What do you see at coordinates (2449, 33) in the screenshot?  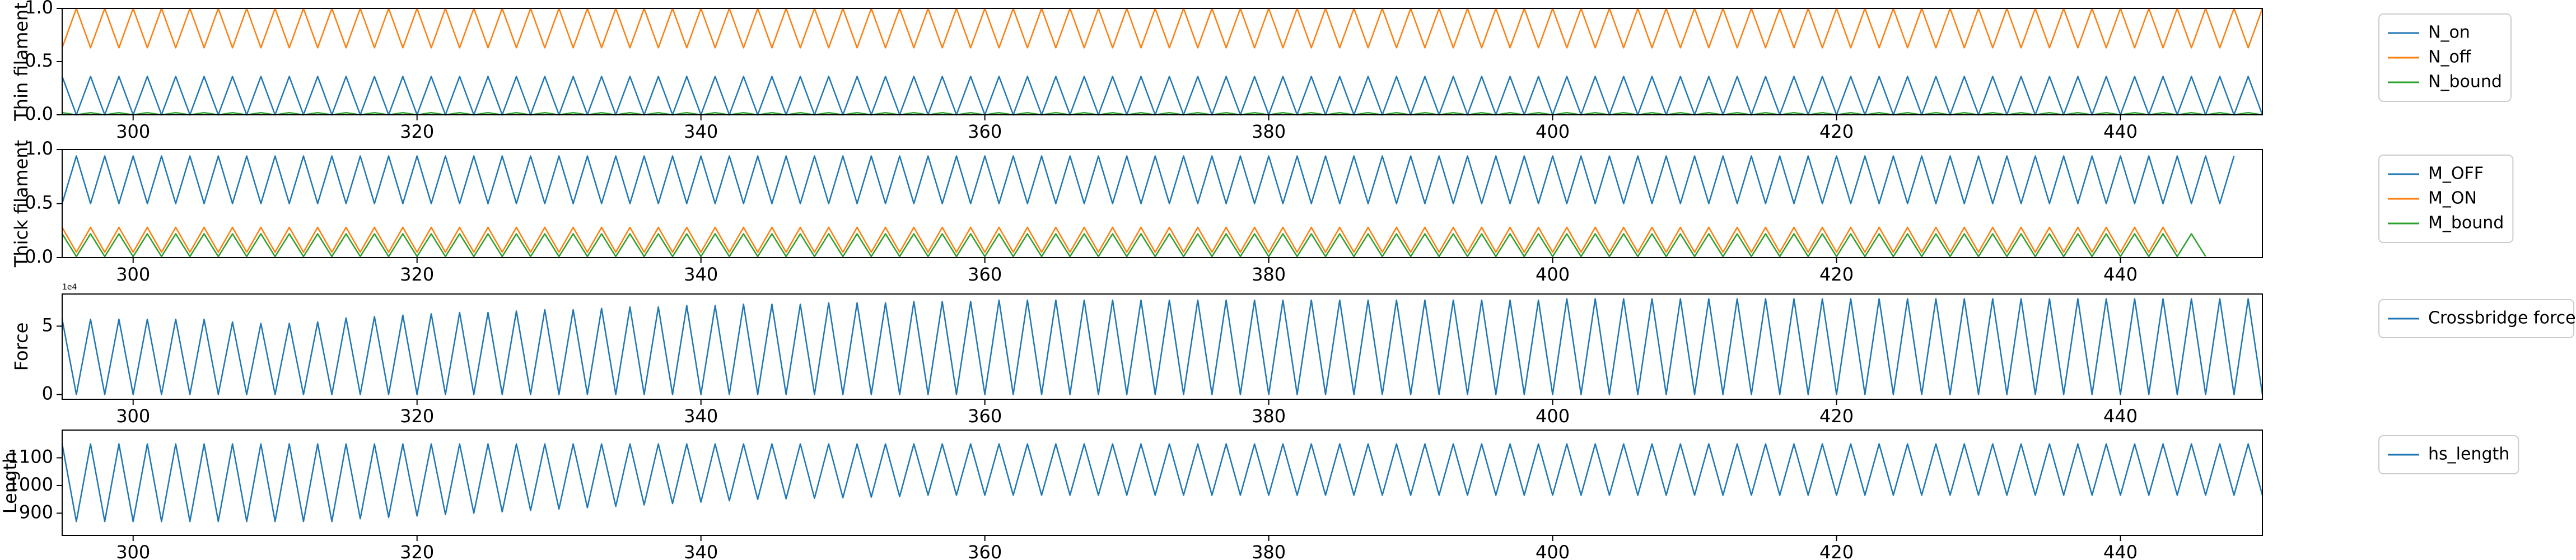 I see `legend-label: N_on` at bounding box center [2449, 33].